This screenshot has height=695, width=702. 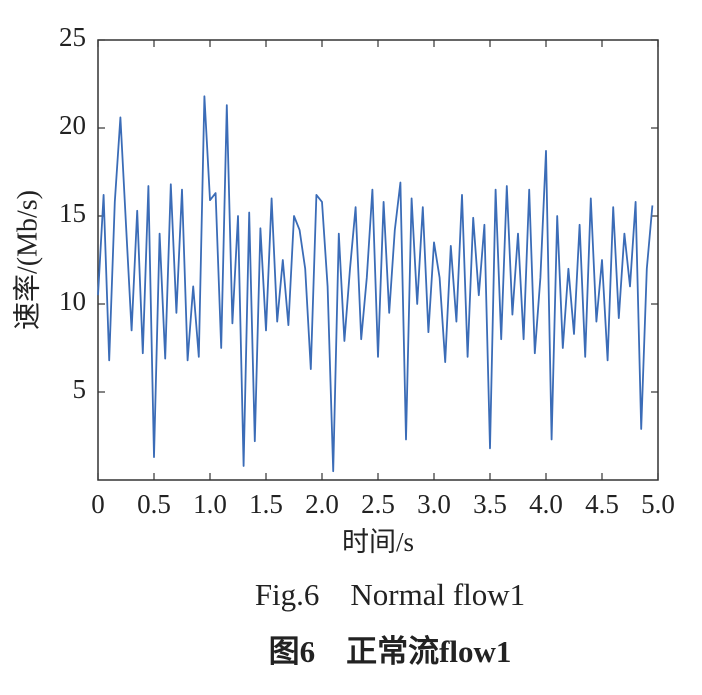 I want to click on x-tick-label: 3.5, so click(x=490, y=504).